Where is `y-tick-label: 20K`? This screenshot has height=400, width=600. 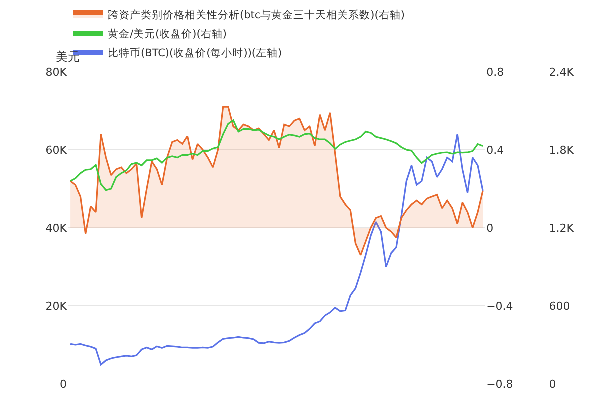 y-tick-label: 20K is located at coordinates (57, 306).